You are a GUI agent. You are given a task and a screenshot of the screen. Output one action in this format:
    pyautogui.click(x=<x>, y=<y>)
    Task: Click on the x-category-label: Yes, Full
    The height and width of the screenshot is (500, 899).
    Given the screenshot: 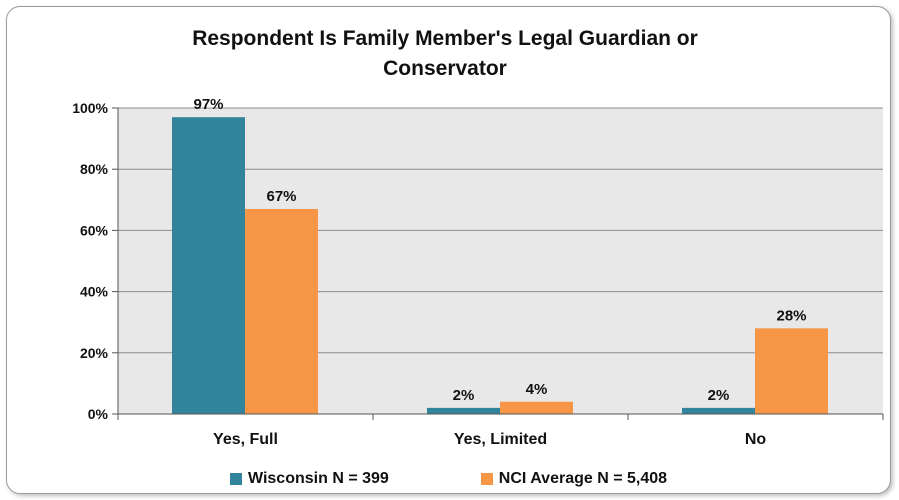 What is the action you would take?
    pyautogui.click(x=245, y=439)
    